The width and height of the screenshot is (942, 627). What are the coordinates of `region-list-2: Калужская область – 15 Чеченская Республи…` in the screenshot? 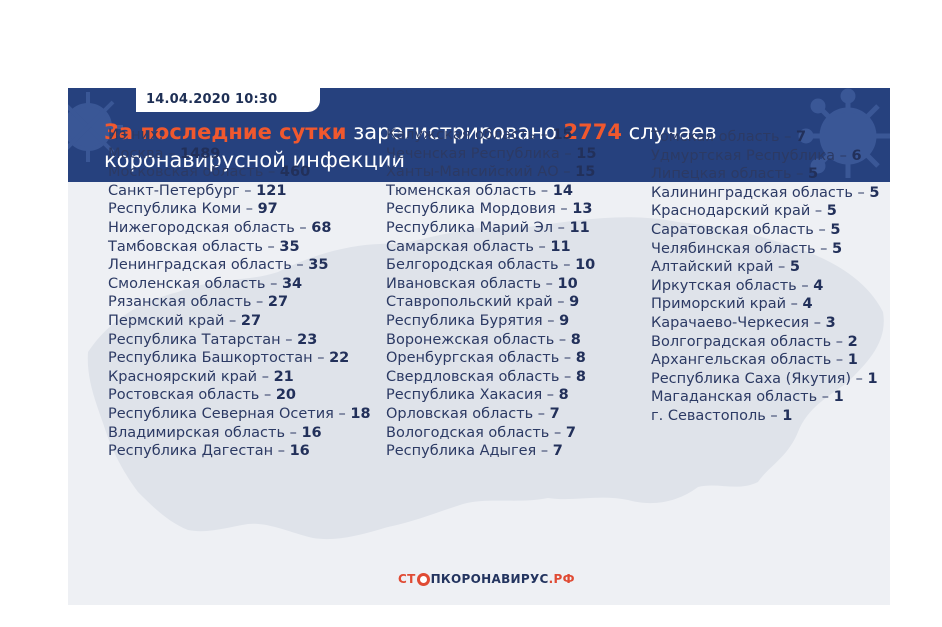 It's located at (491, 293).